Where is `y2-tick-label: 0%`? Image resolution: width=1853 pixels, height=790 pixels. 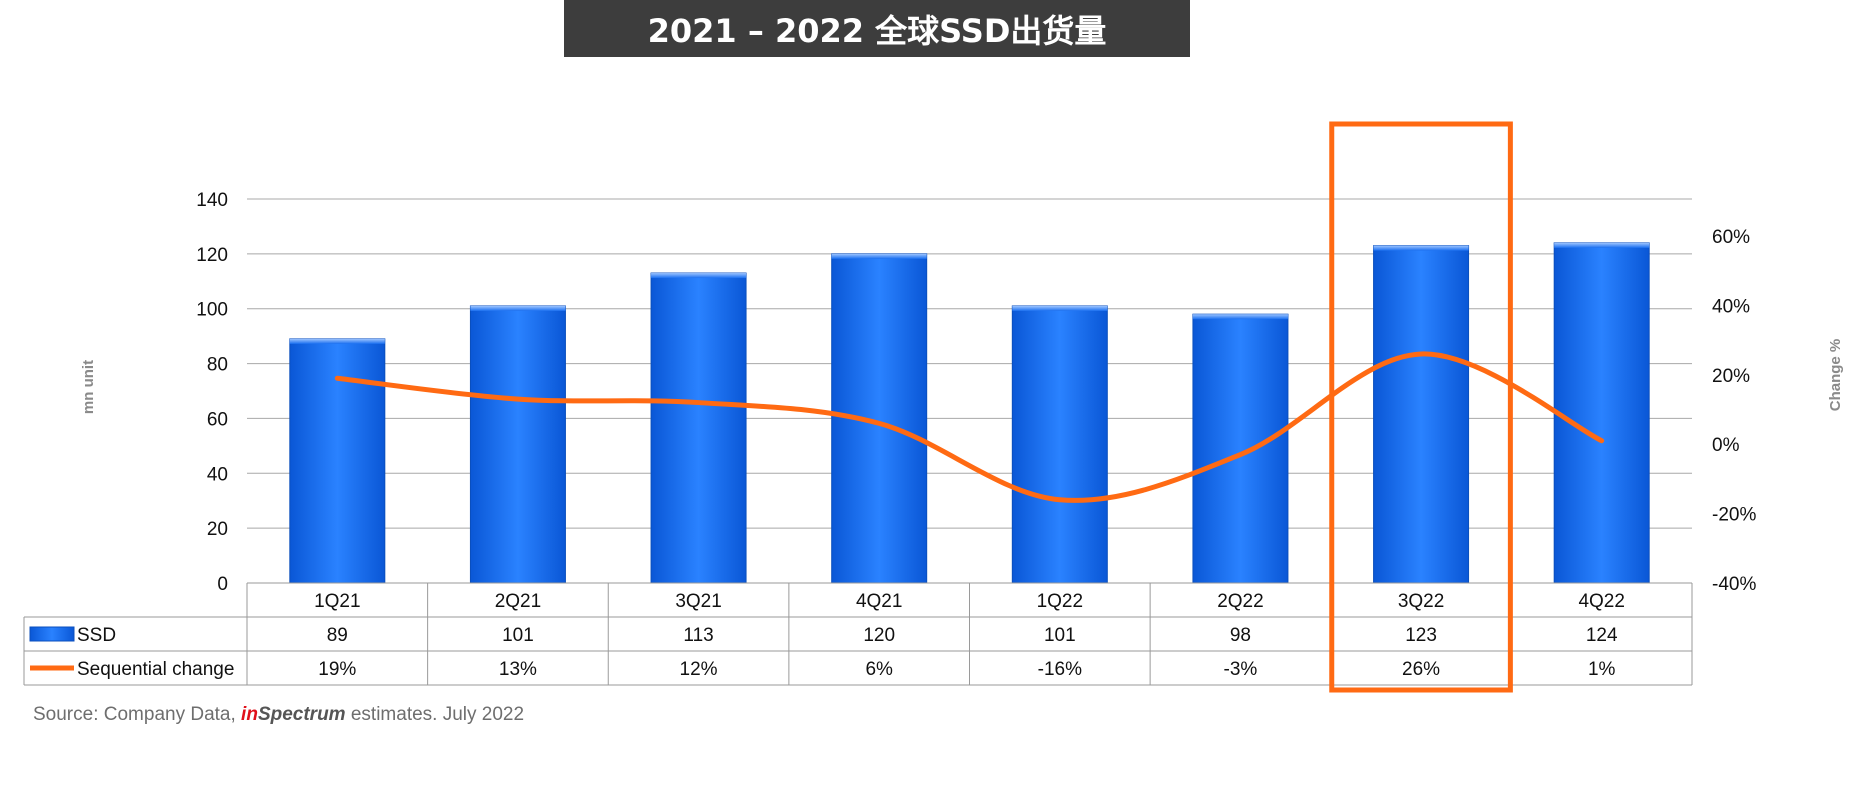 y2-tick-label: 0% is located at coordinates (1726, 445).